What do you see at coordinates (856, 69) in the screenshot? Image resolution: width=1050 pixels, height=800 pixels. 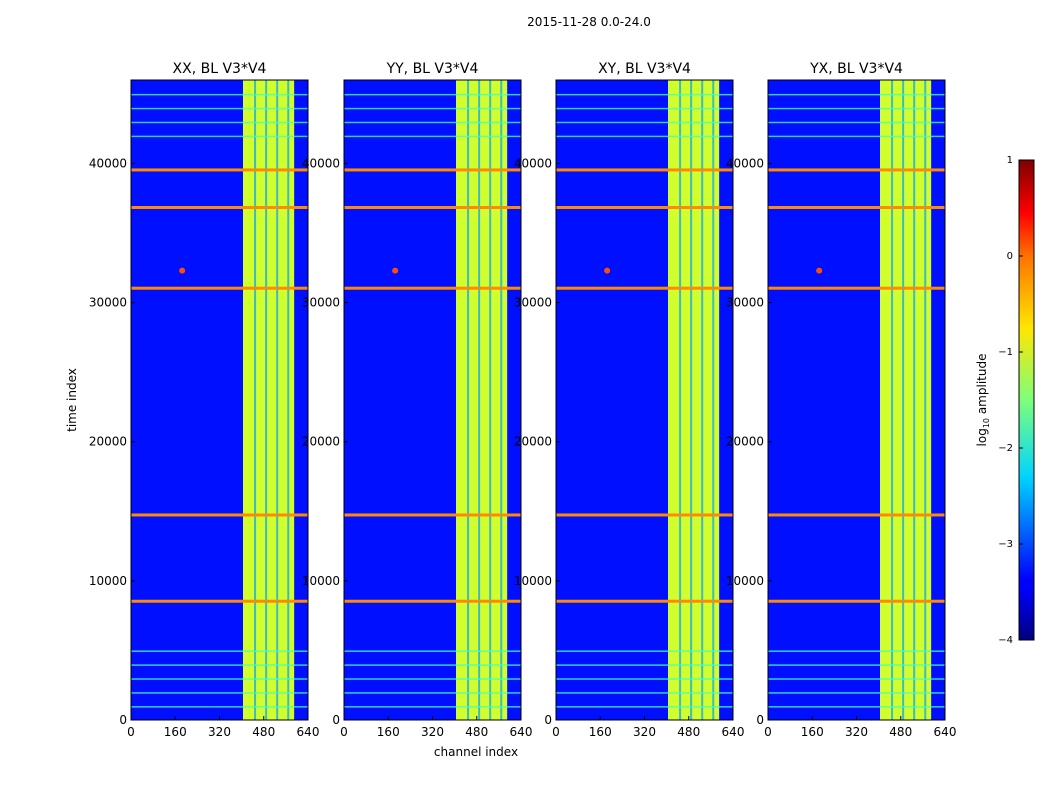 I see `panel-title: YX, BL V3*V4` at bounding box center [856, 69].